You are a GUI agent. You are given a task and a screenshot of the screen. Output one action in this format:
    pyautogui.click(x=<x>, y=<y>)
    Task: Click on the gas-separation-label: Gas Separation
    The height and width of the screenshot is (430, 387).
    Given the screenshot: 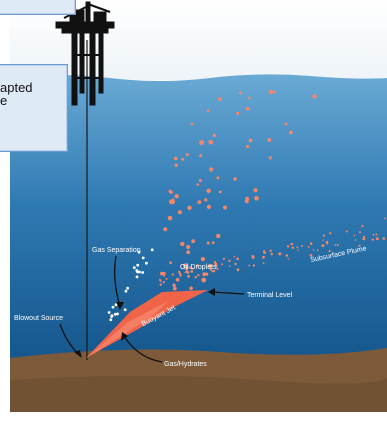 What is the action you would take?
    pyautogui.click(x=116, y=250)
    